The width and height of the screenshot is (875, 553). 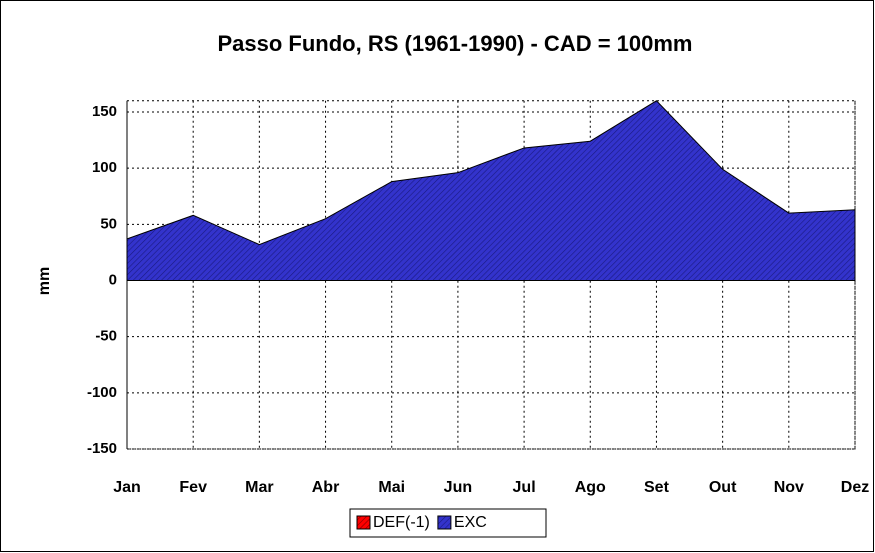 What do you see at coordinates (108, 223) in the screenshot?
I see `y-tick-label: 50` at bounding box center [108, 223].